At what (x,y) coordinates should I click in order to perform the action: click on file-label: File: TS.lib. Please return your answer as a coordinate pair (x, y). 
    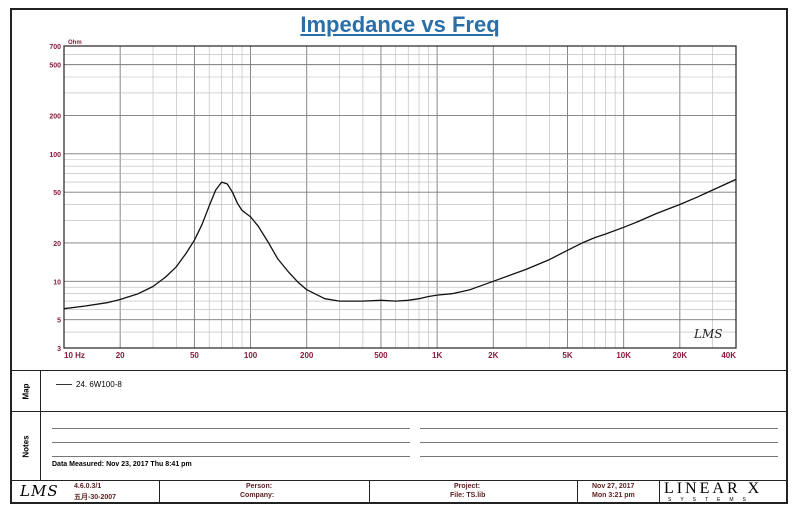
    Looking at the image, I should click on (468, 495).